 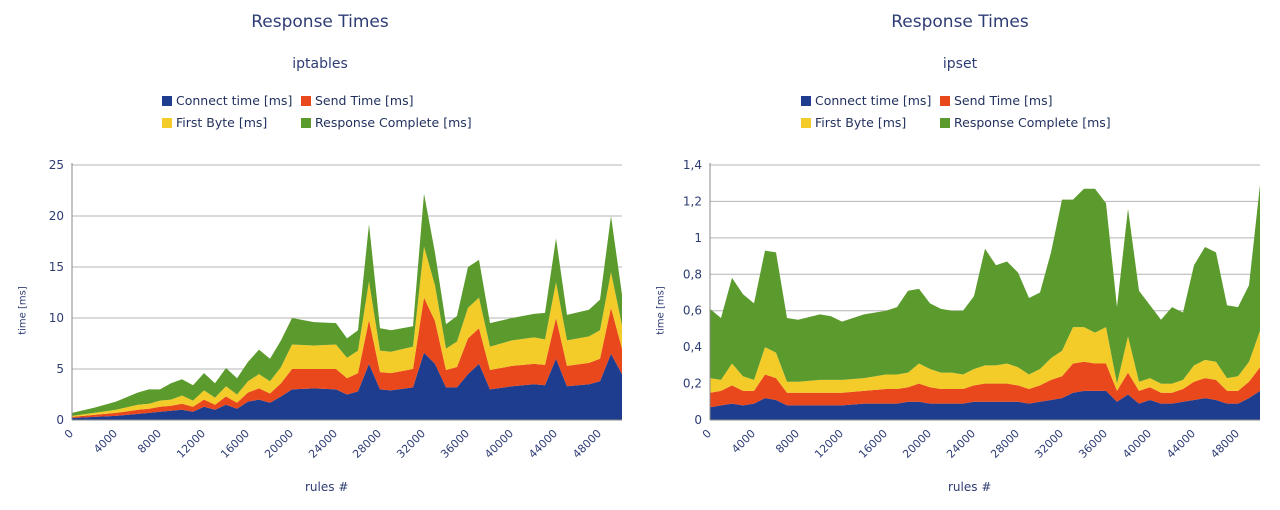 I want to click on chart-subtitle: ipset, so click(x=960, y=64).